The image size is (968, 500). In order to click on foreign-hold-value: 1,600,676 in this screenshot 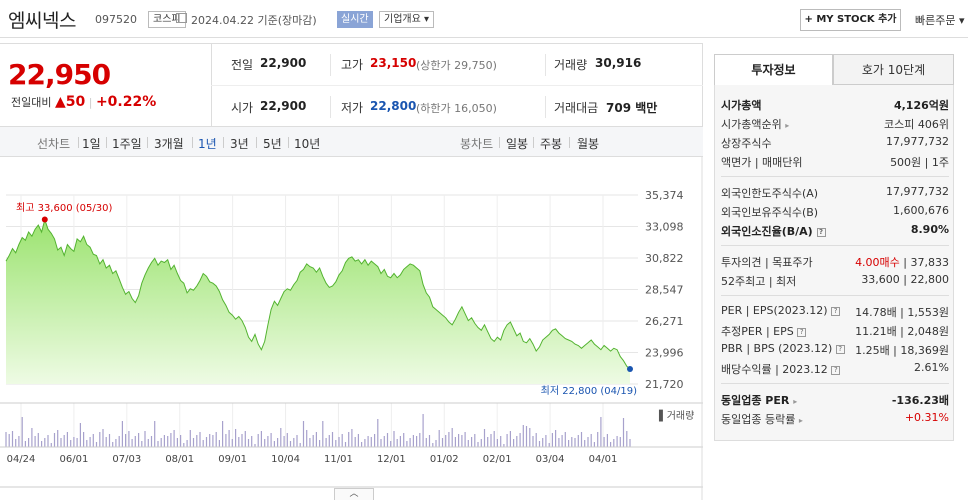, I will do `click(921, 210)`.